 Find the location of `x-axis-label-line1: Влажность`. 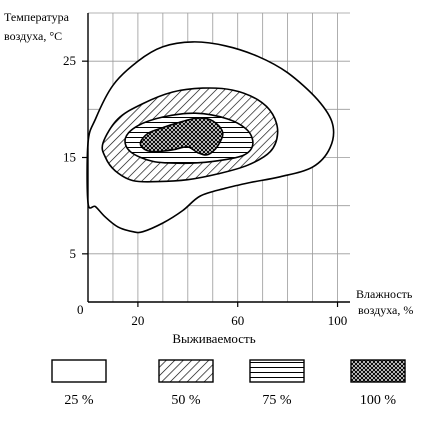

x-axis-label-line1: Влажность is located at coordinates (384, 294).